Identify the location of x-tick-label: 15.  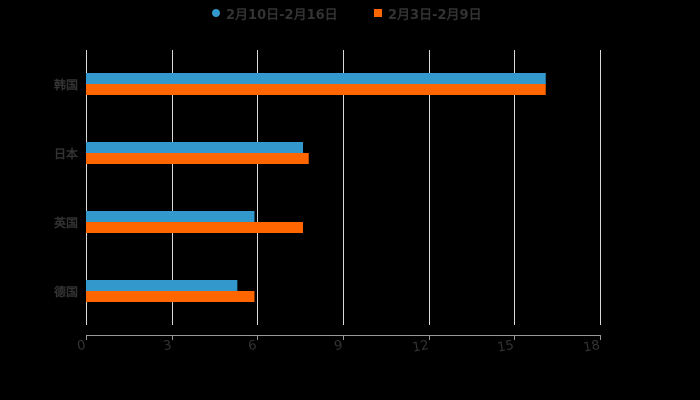
(506, 347).